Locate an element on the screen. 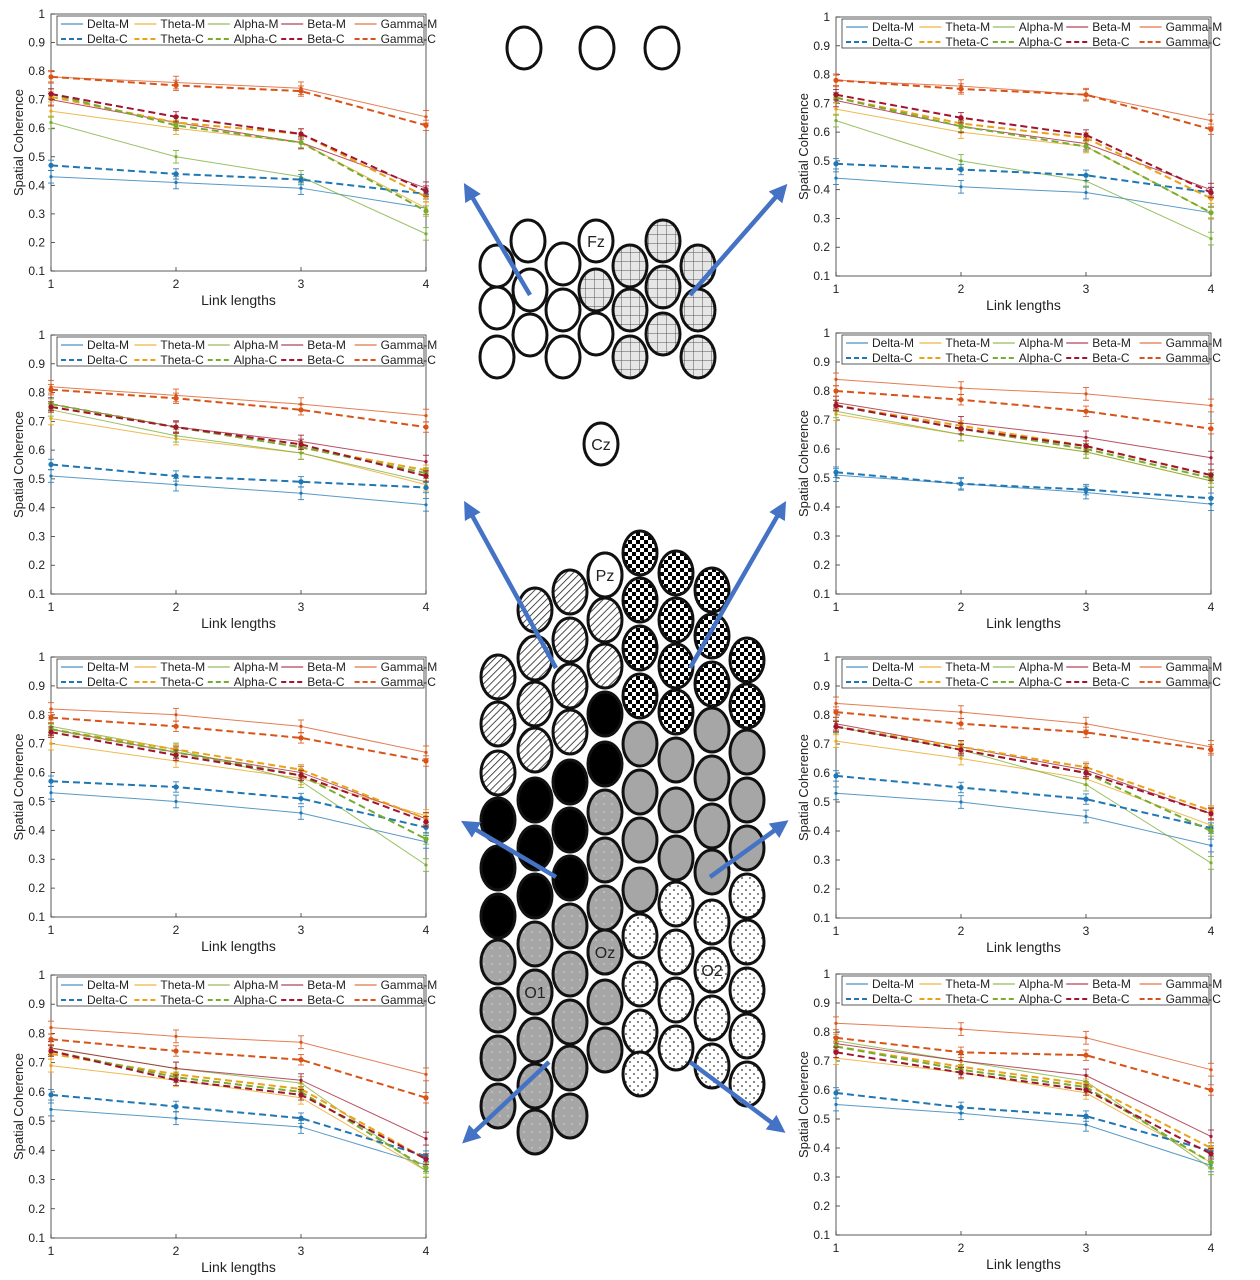 This screenshot has height=1280, width=1260. y-tick-label: 0.5 is located at coordinates (821, 802).